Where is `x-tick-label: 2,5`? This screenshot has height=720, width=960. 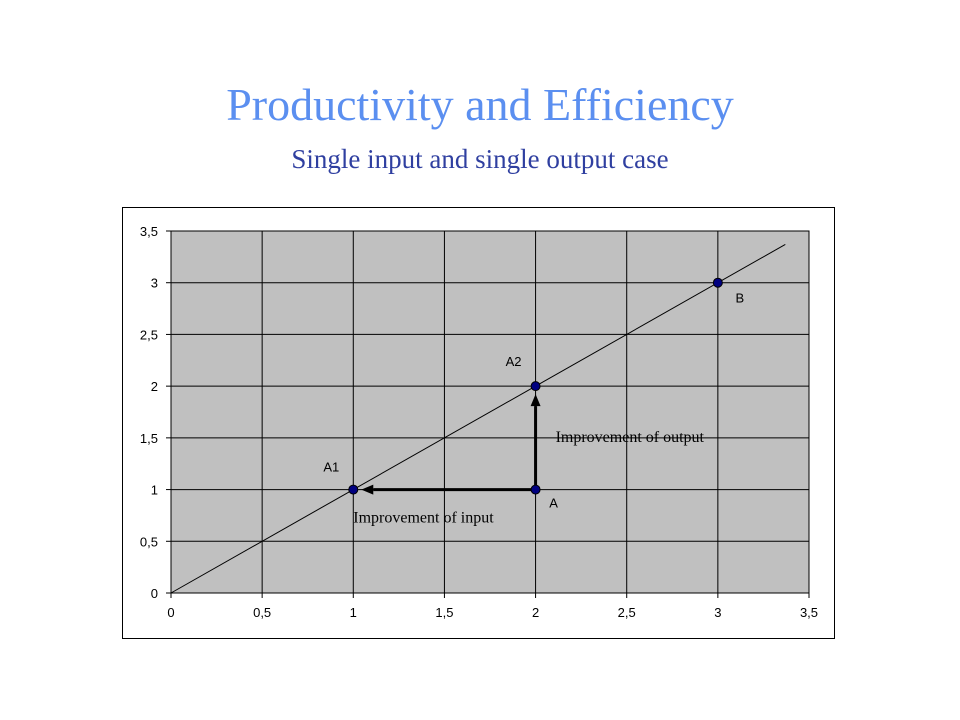
x-tick-label: 2,5 is located at coordinates (627, 612).